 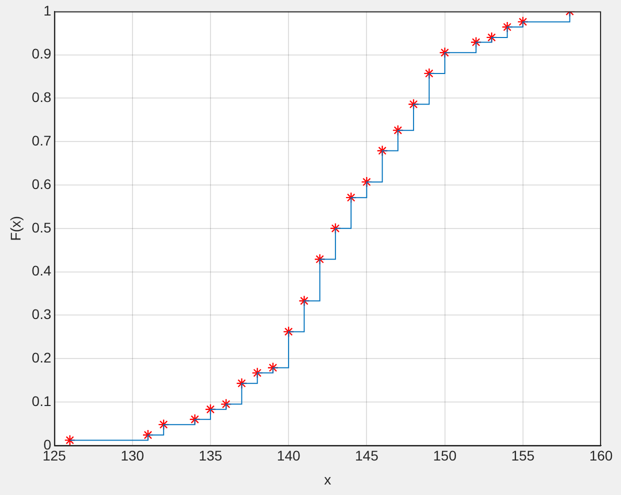 I want to click on x-tick-label: 145, so click(x=367, y=456).